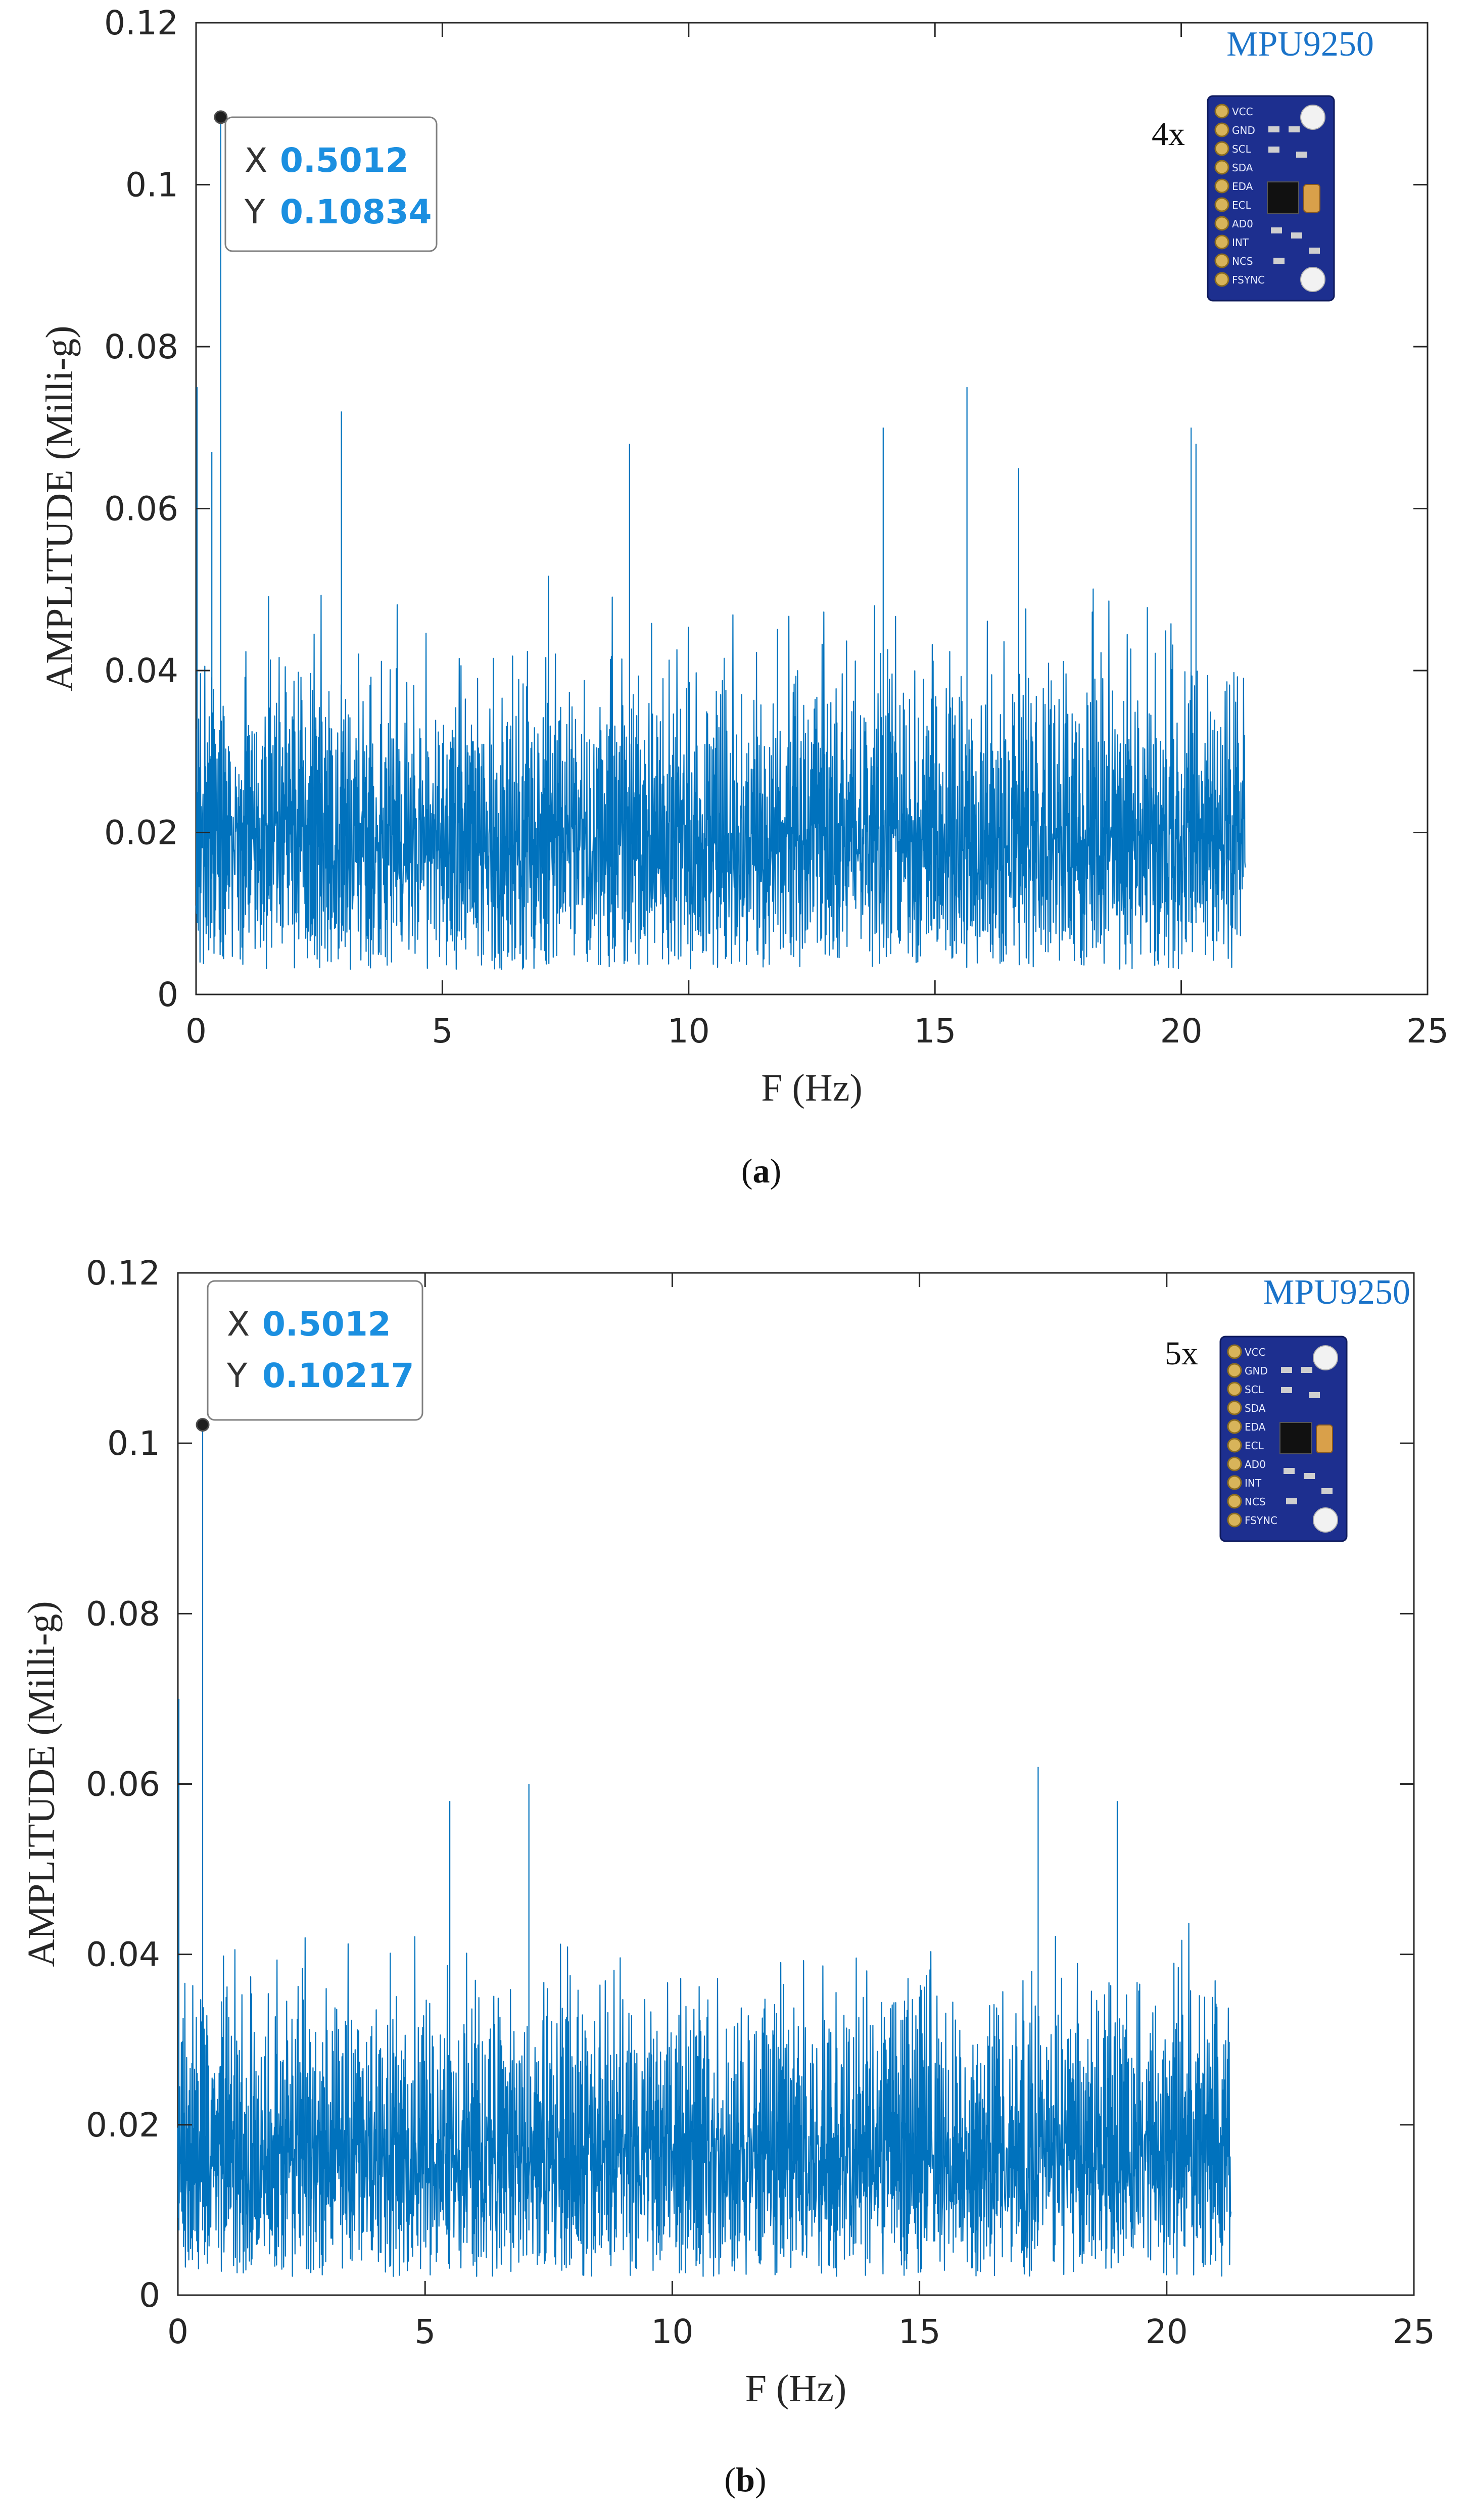 Image resolution: width=1472 pixels, height=2520 pixels. What do you see at coordinates (1242, 168) in the screenshot?
I see `pin-label: SDA` at bounding box center [1242, 168].